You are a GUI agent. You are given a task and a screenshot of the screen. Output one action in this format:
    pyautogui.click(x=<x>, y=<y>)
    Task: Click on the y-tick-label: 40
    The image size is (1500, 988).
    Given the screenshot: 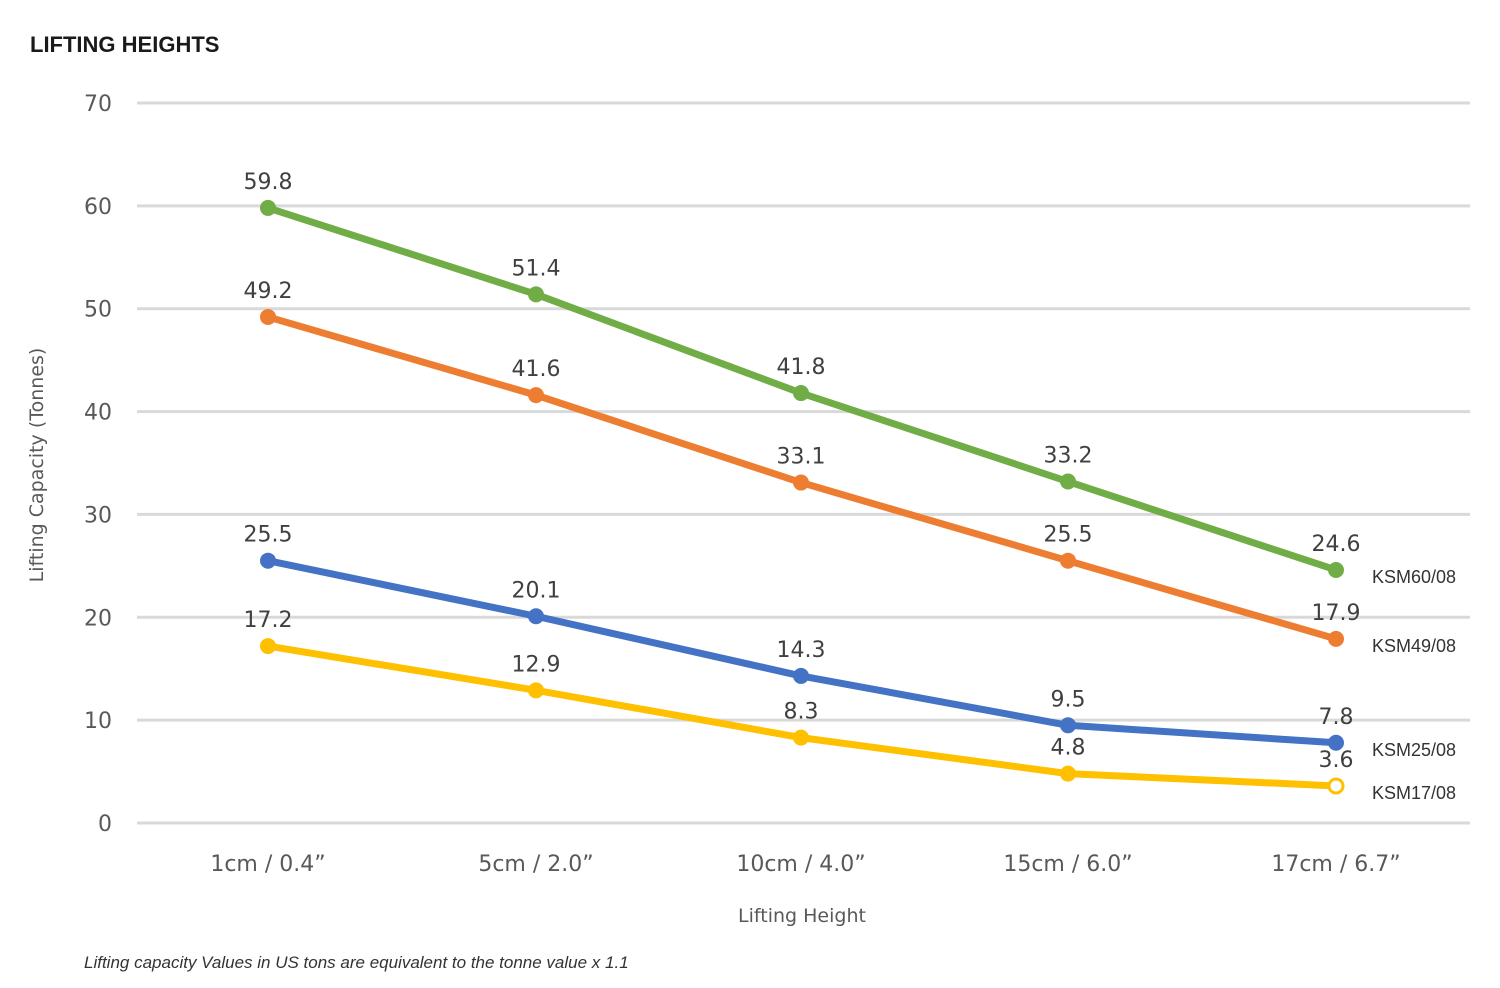 What is the action you would take?
    pyautogui.click(x=98, y=413)
    